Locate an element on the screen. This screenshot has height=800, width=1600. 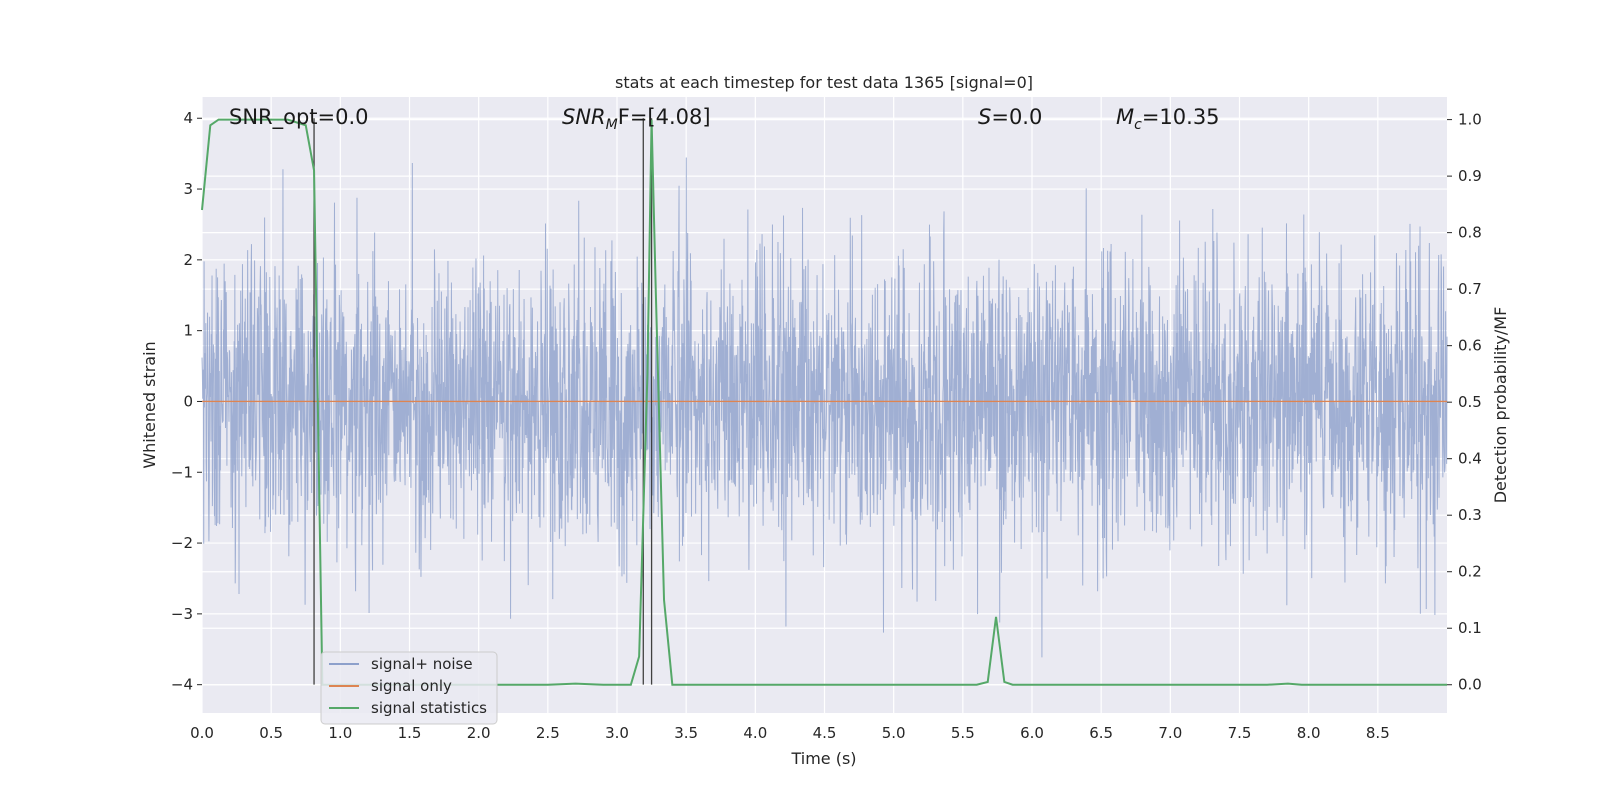
x-tick-label: 6.5 is located at coordinates (1101, 733).